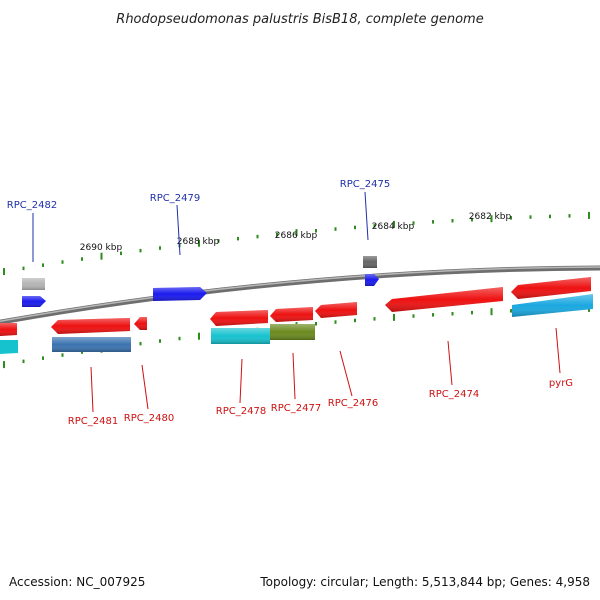  Describe the element at coordinates (561, 383) in the screenshot. I see `gene-label-pyrg: pyrG` at that location.